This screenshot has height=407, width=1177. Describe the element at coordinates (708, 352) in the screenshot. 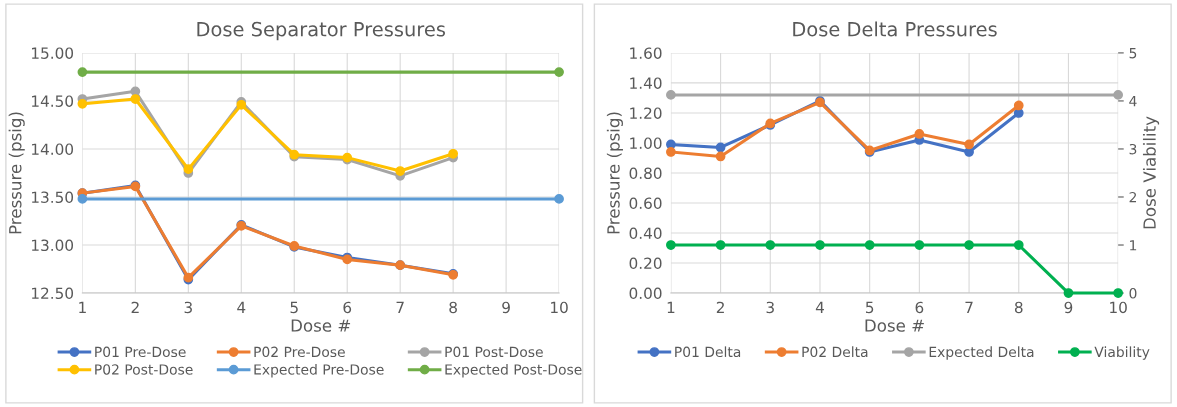

I see `legend-label: P01 Delta` at that location.